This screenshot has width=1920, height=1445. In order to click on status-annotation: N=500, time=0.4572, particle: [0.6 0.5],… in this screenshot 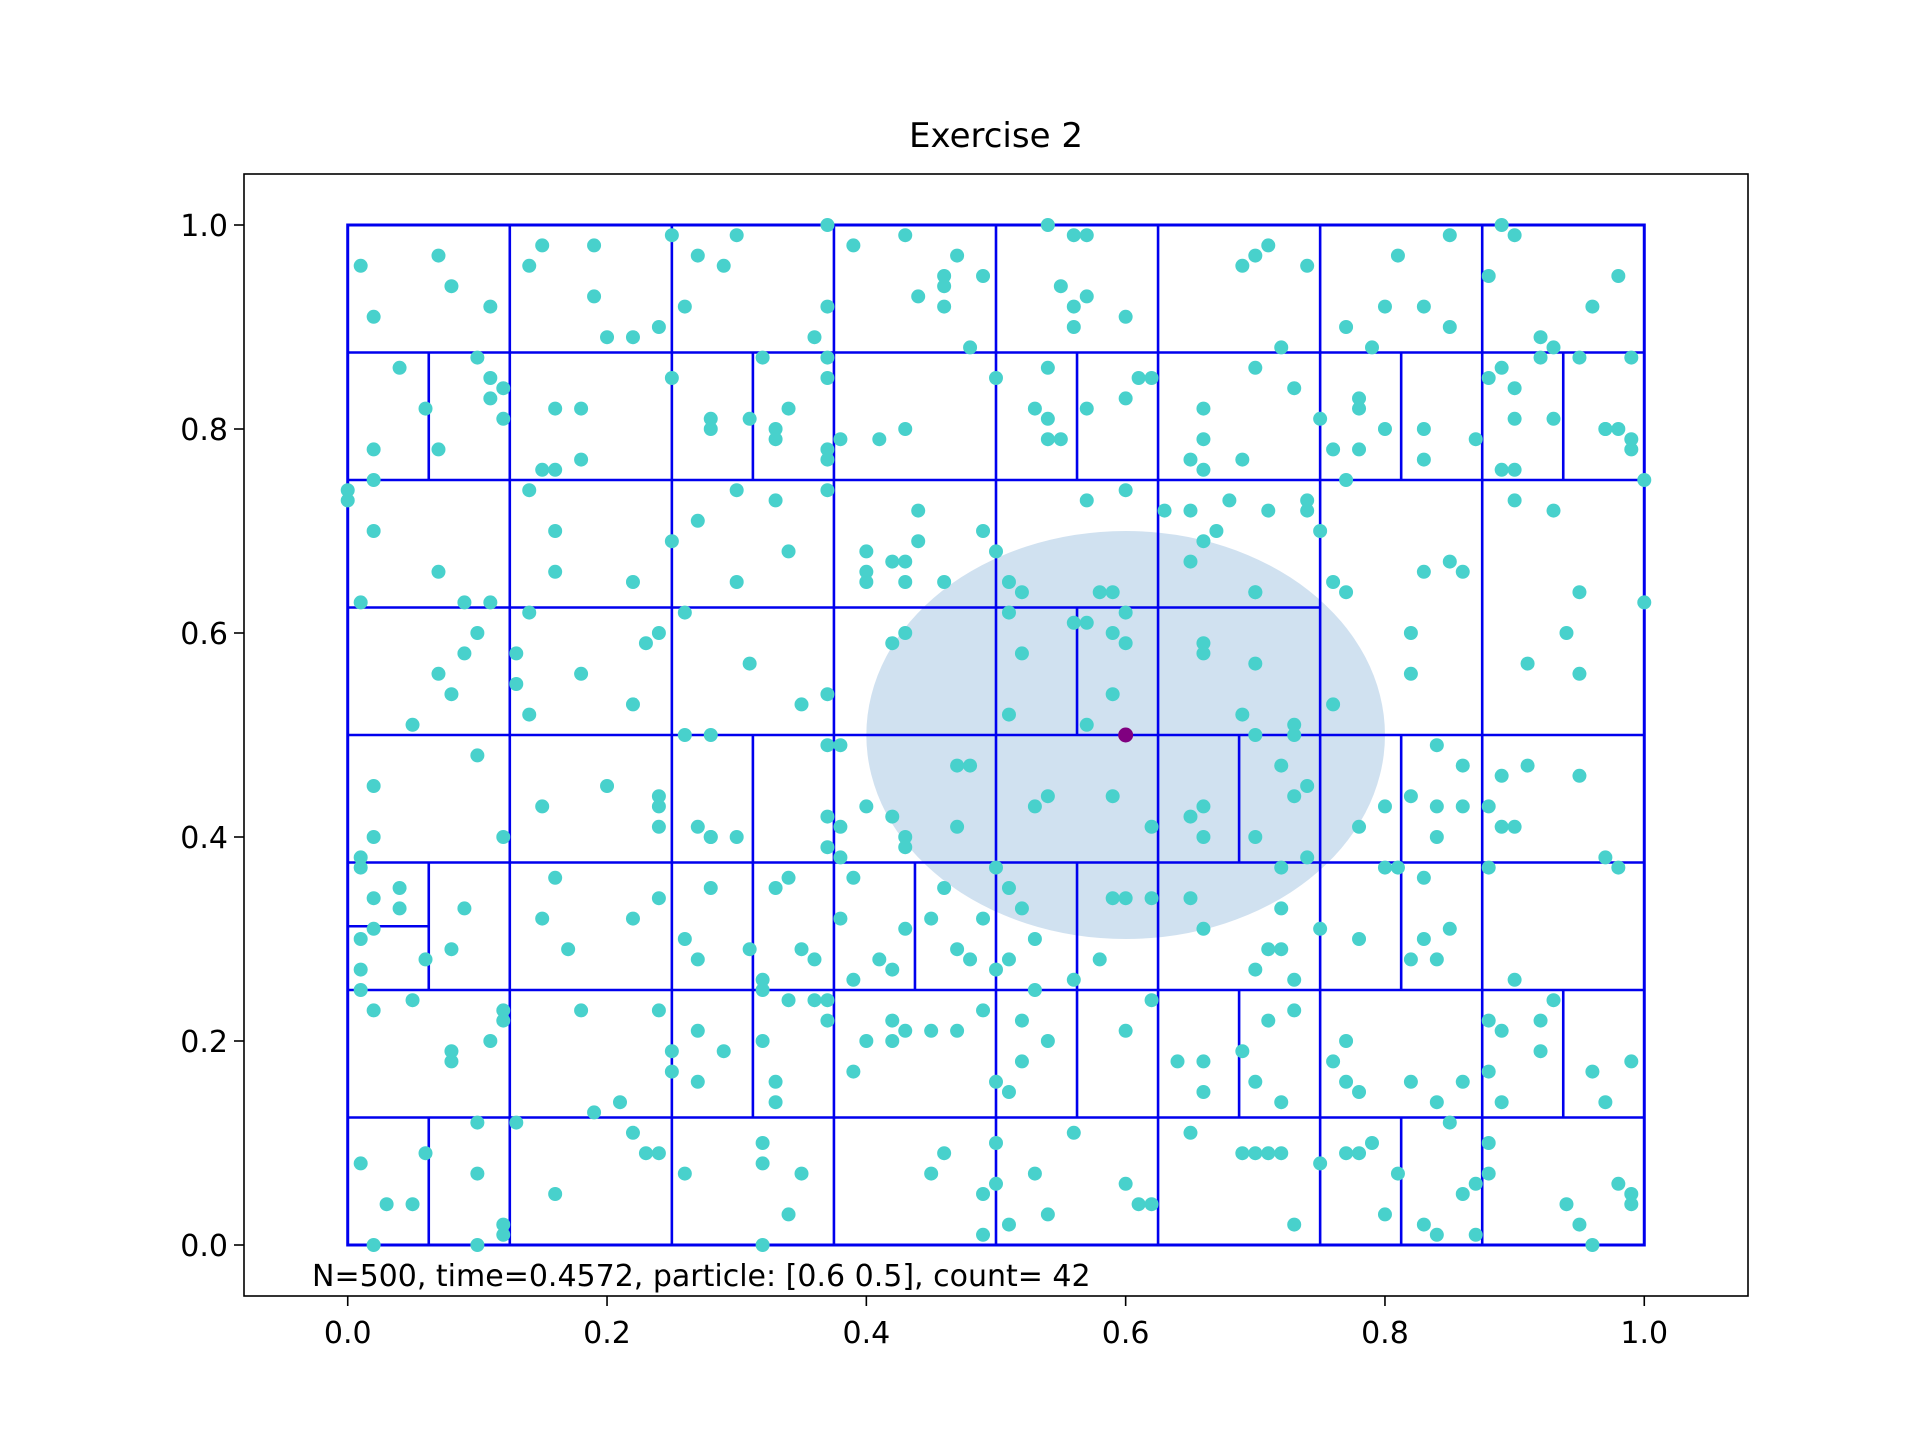, I will do `click(701, 1276)`.